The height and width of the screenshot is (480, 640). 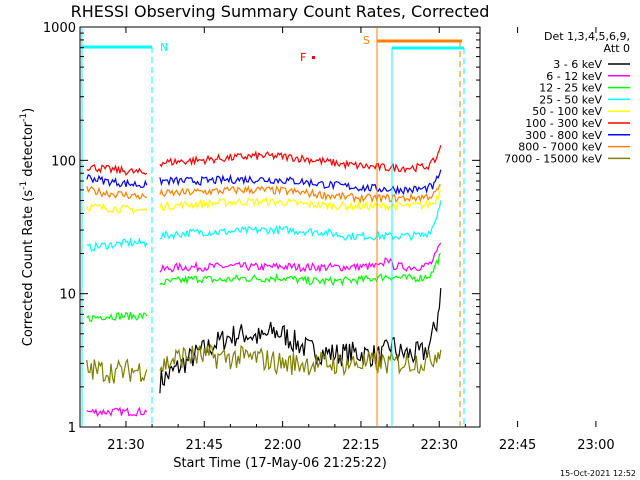 I want to click on legend-label-7000-15000-kev: 7000 - 15000 keV, so click(x=553, y=158).